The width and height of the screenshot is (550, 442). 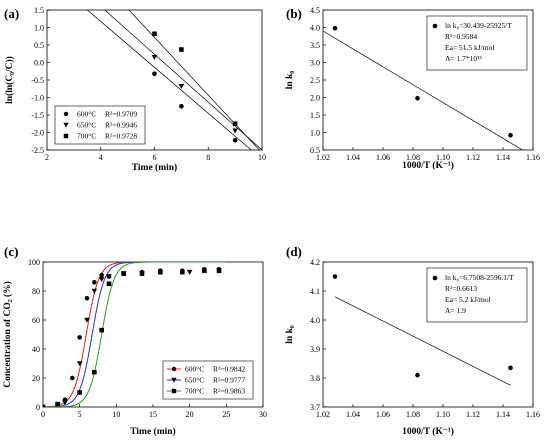 I want to click on legend-entry: 650°C R²=0.9777, so click(x=206, y=380).